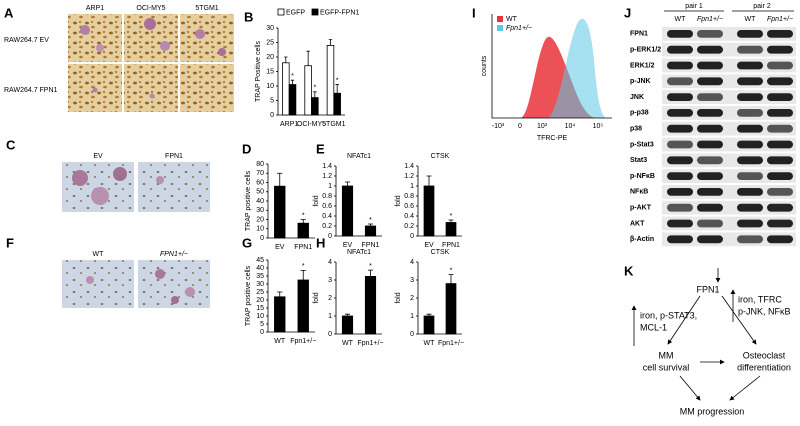  What do you see at coordinates (303, 247) in the screenshot?
I see `x-tick-label: FPN1` at bounding box center [303, 247].